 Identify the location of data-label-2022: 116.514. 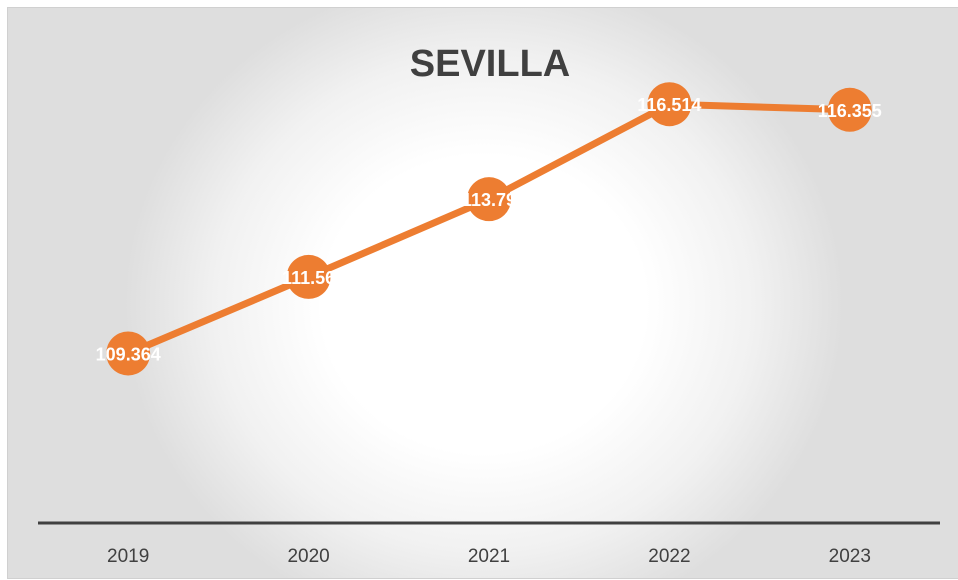
(669, 105).